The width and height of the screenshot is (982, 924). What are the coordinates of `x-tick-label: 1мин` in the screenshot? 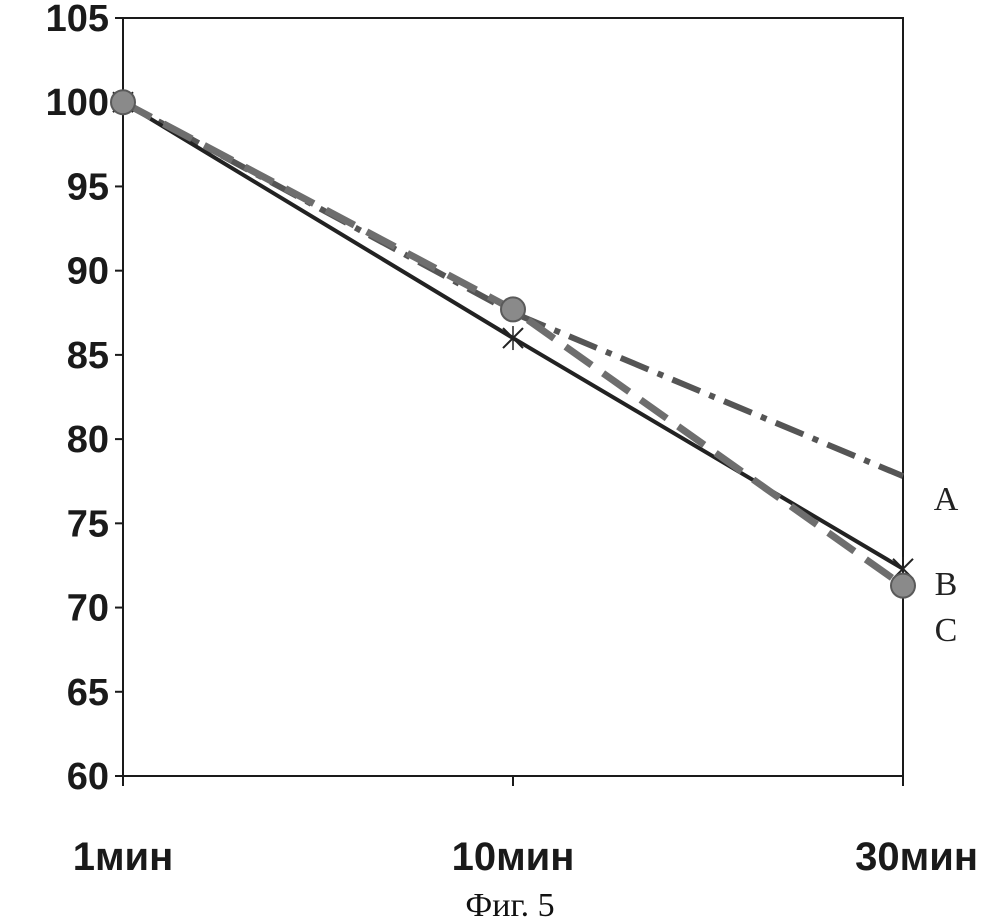 It's located at (123, 857).